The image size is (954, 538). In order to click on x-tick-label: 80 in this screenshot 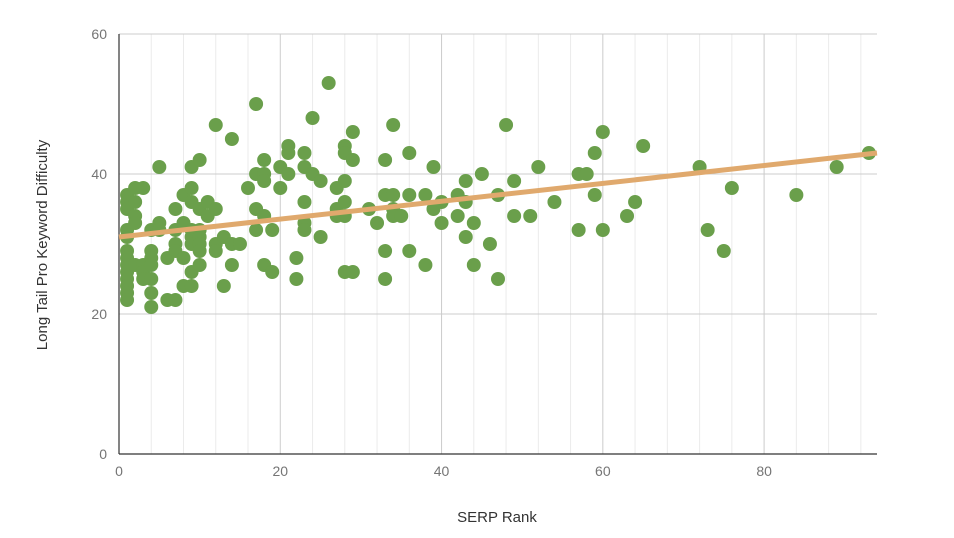, I will do `click(764, 471)`.